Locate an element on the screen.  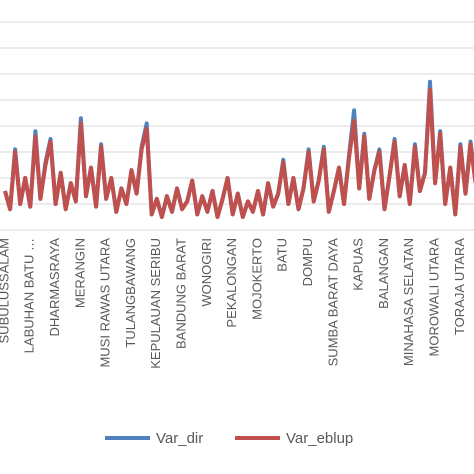
x-tick-label: BATU is located at coordinates (282, 255).